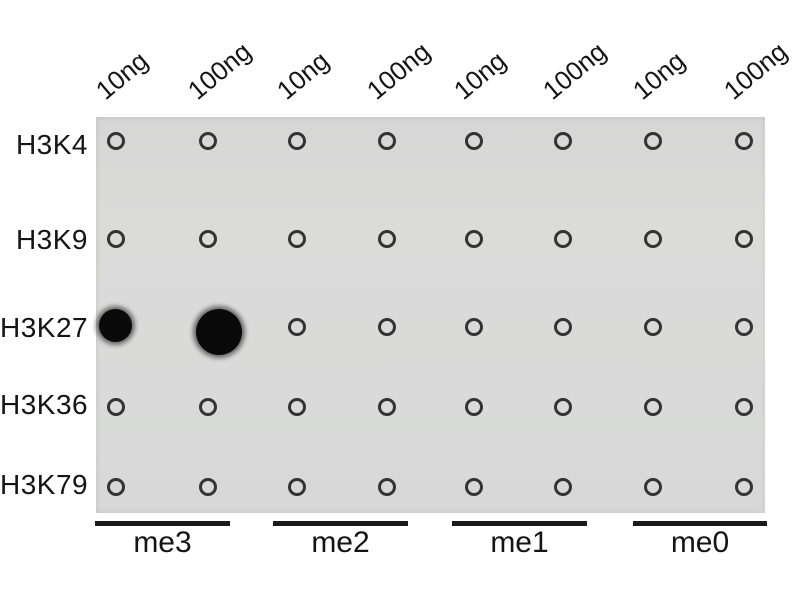 This screenshot has width=800, height=600. I want to click on column-label-4: 100ng, so click(398, 71).